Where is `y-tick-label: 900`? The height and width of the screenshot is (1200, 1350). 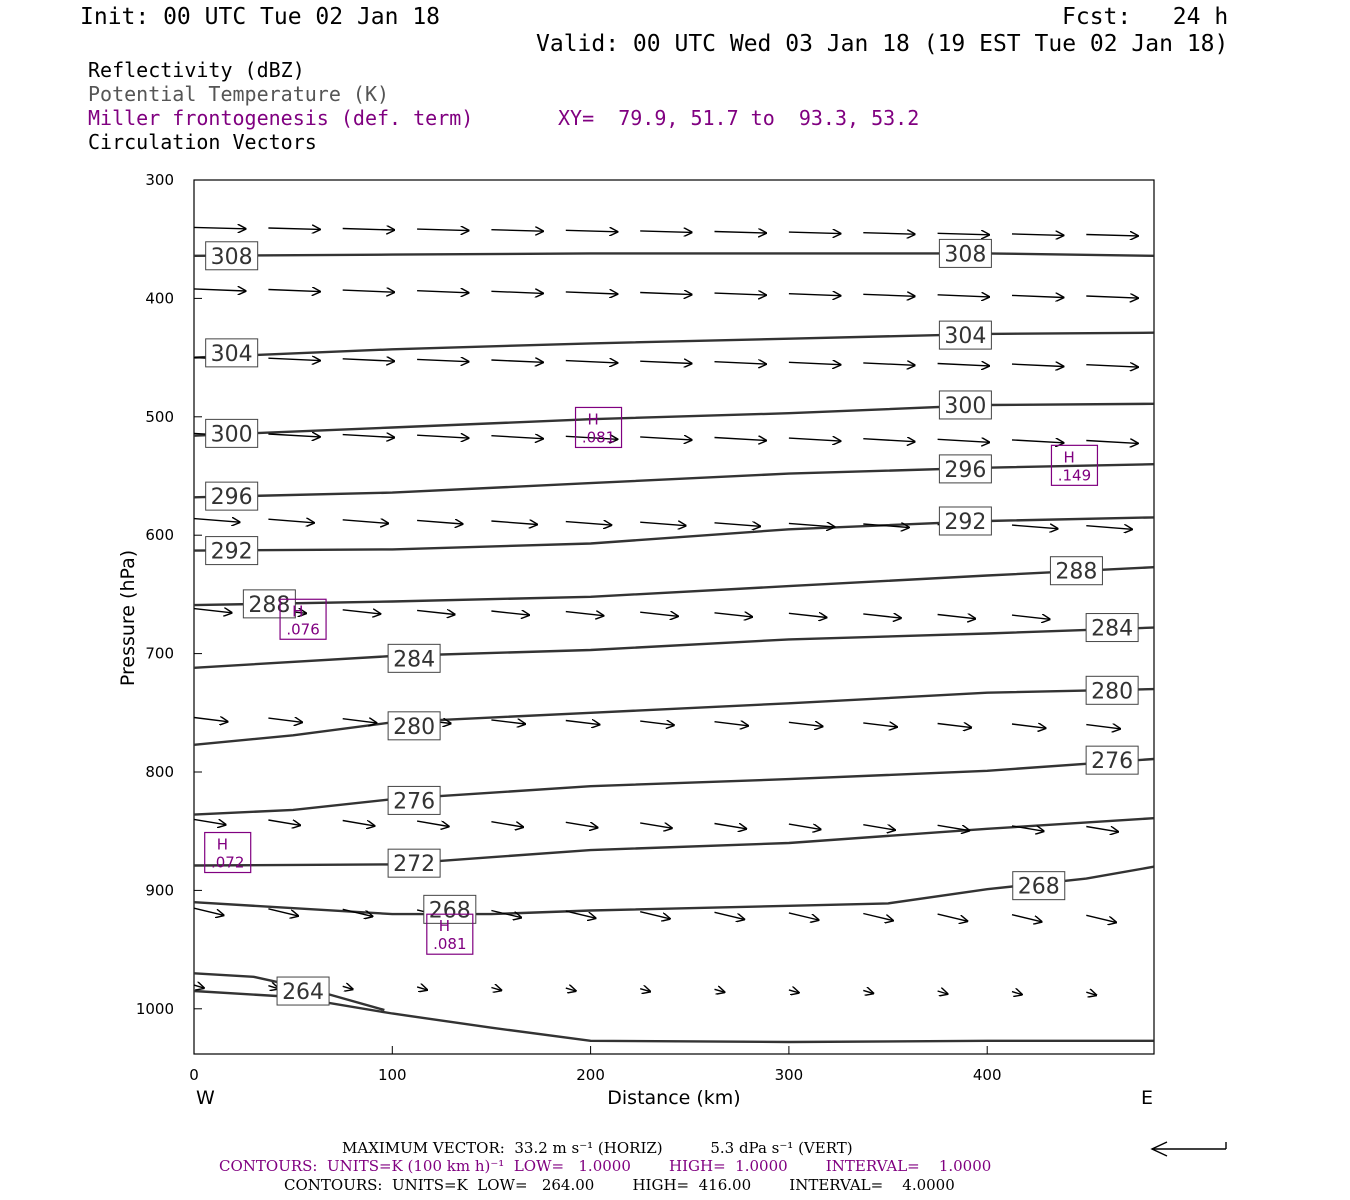 y-tick-label: 900 is located at coordinates (159, 890).